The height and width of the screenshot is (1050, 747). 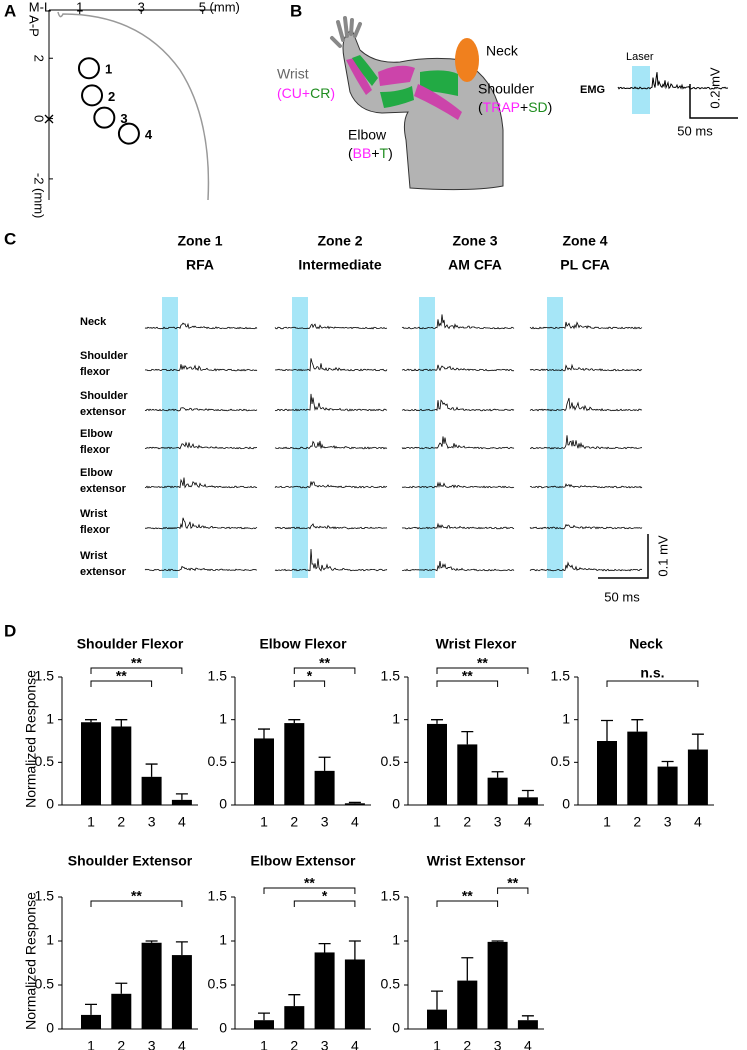 I want to click on y-tick-label: -2 (mm), so click(x=39, y=196).